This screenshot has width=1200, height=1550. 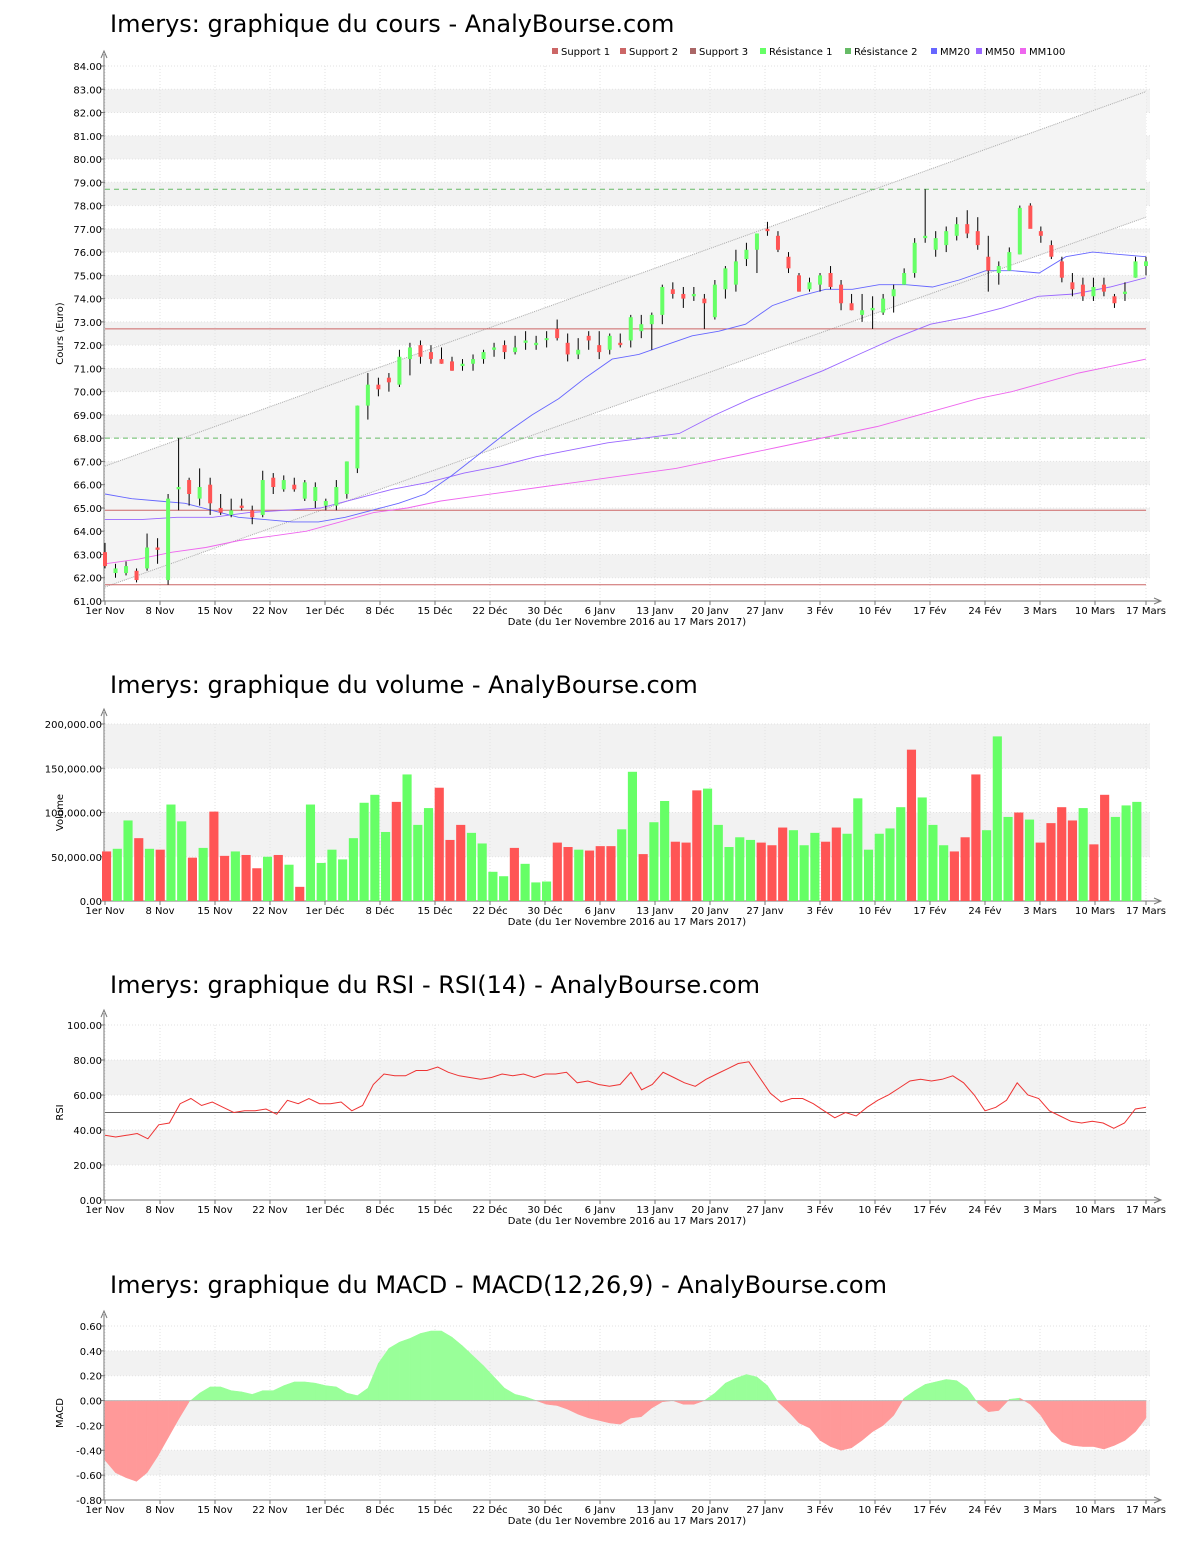 What do you see at coordinates (653, 52) in the screenshot?
I see `legend-label: Support 2` at bounding box center [653, 52].